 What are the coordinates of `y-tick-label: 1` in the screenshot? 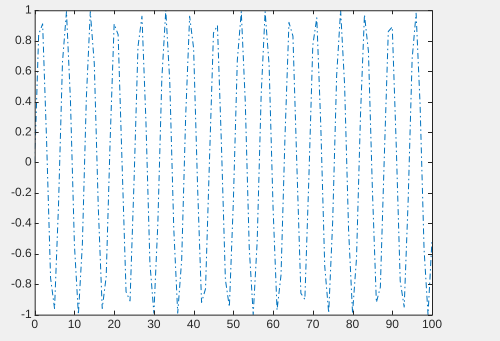 It's located at (28, 9).